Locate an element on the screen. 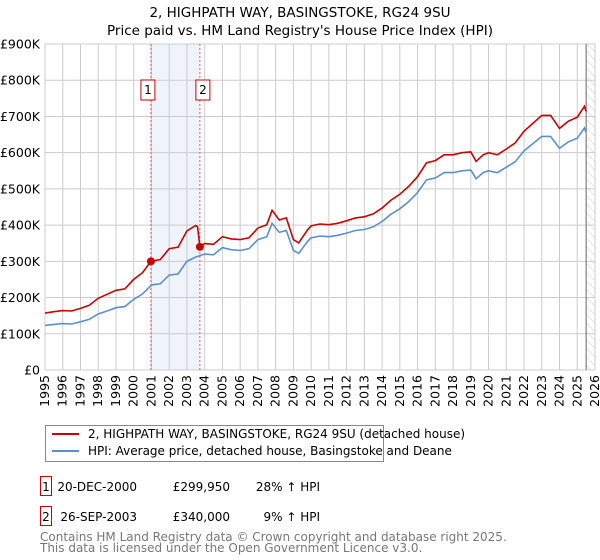  x-tick-label: 2025 is located at coordinates (576, 391).